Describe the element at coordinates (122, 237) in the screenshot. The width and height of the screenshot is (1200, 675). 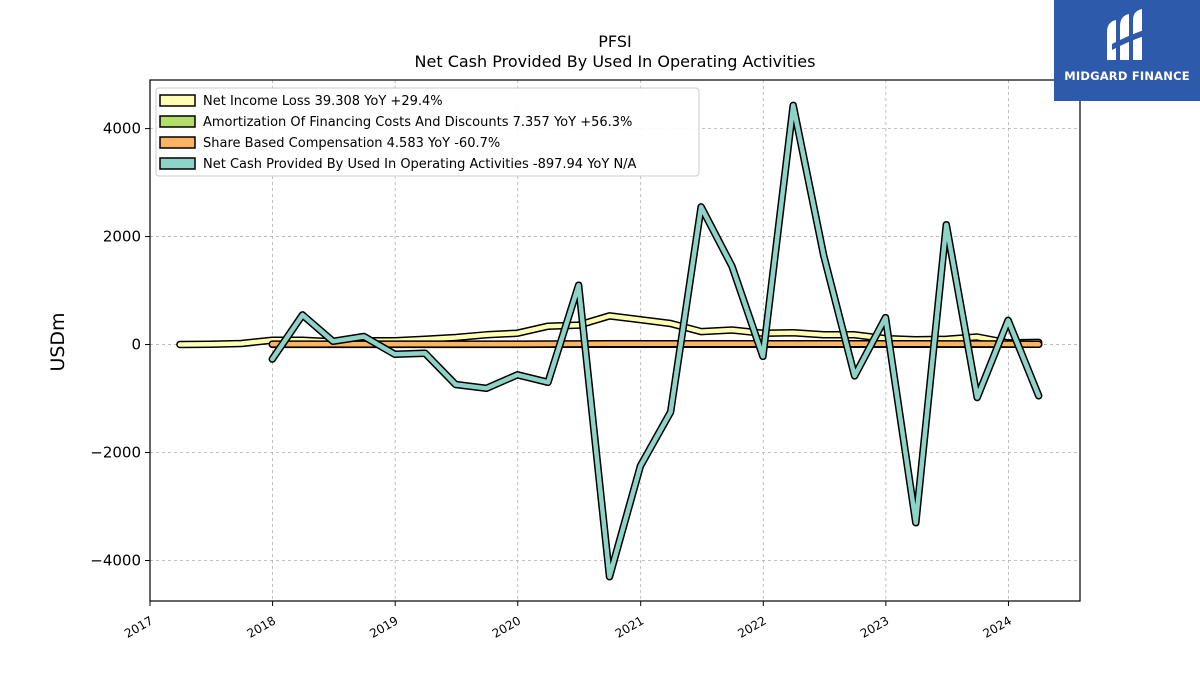
I see `y-tick-label: 2000` at that location.